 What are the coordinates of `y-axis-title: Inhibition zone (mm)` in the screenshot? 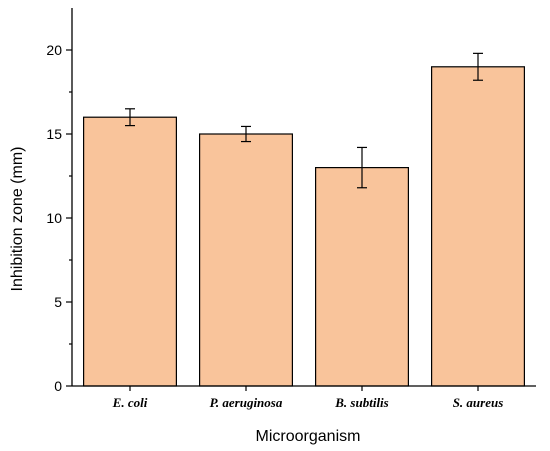 It's located at (17, 219).